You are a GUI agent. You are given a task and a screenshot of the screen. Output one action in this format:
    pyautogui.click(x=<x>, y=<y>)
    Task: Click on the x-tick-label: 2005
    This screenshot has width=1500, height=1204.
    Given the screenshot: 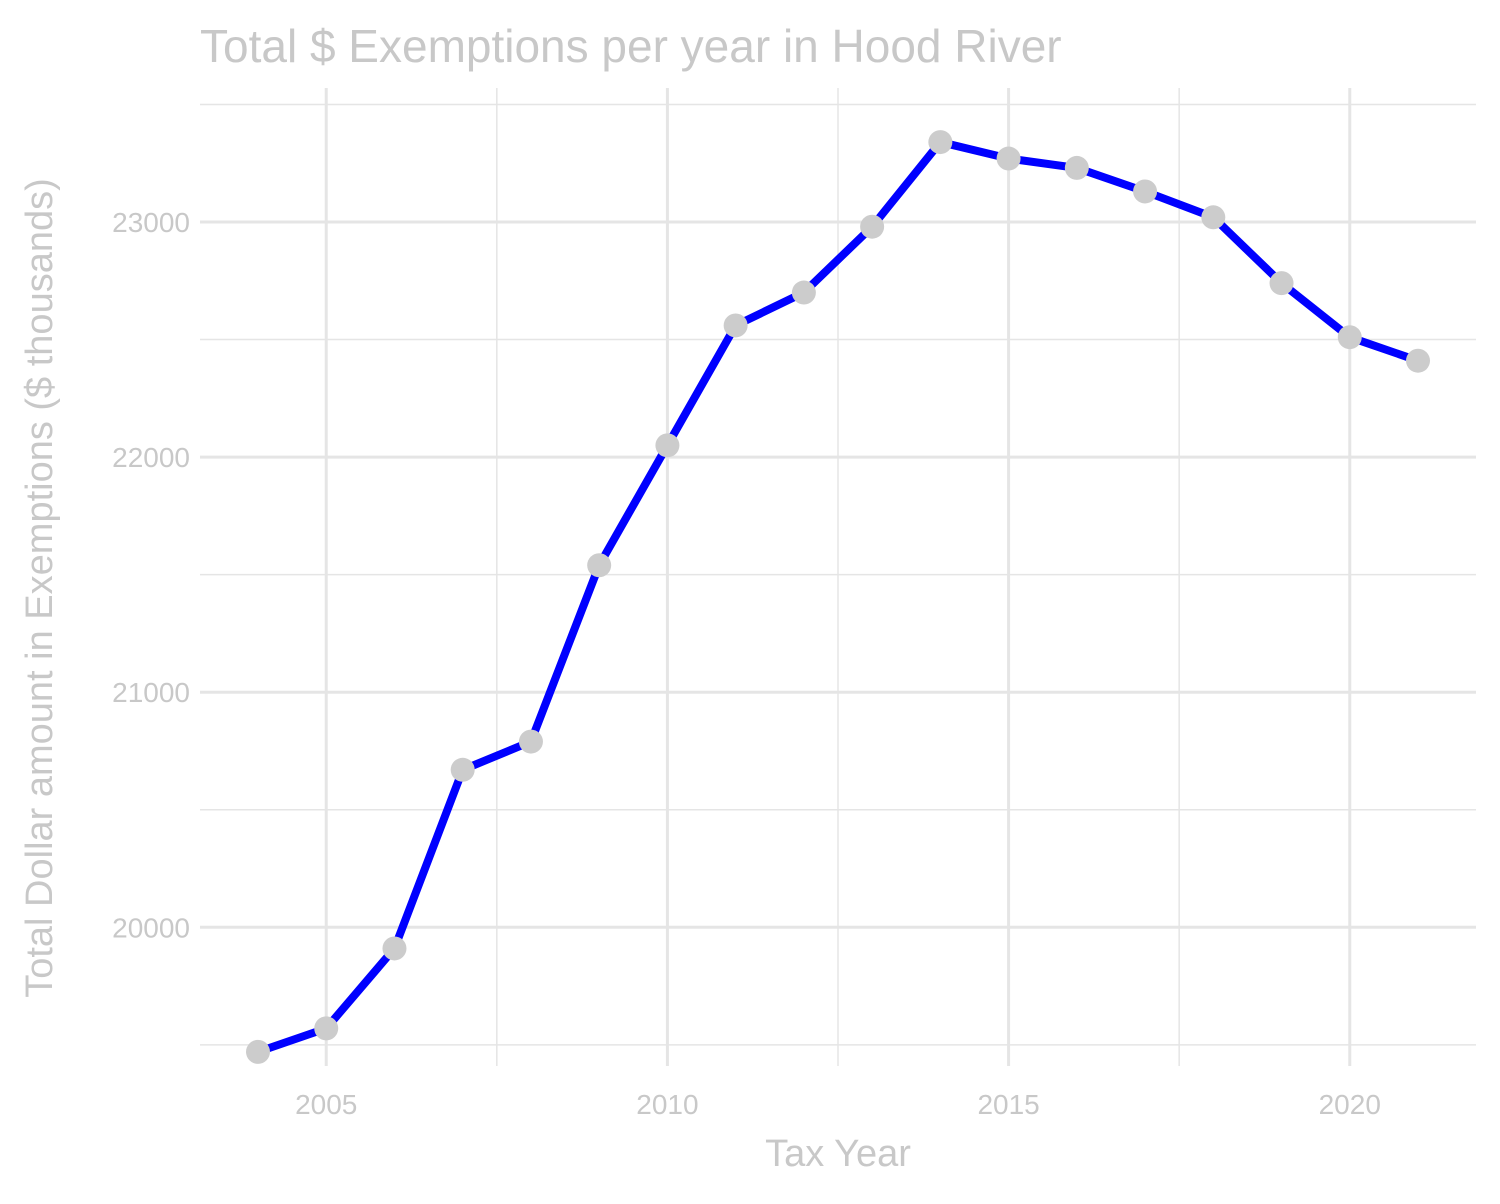 What is the action you would take?
    pyautogui.click(x=326, y=1104)
    